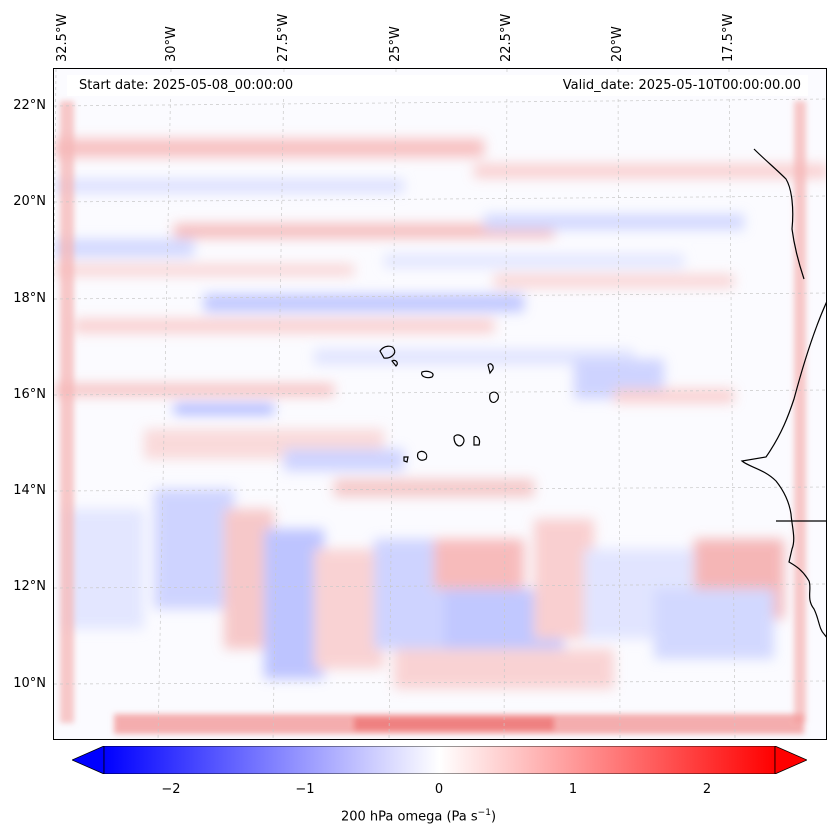 Image resolution: width=837 pixels, height=839 pixels. What do you see at coordinates (707, 789) in the screenshot?
I see `colorbar-tick: 2` at bounding box center [707, 789].